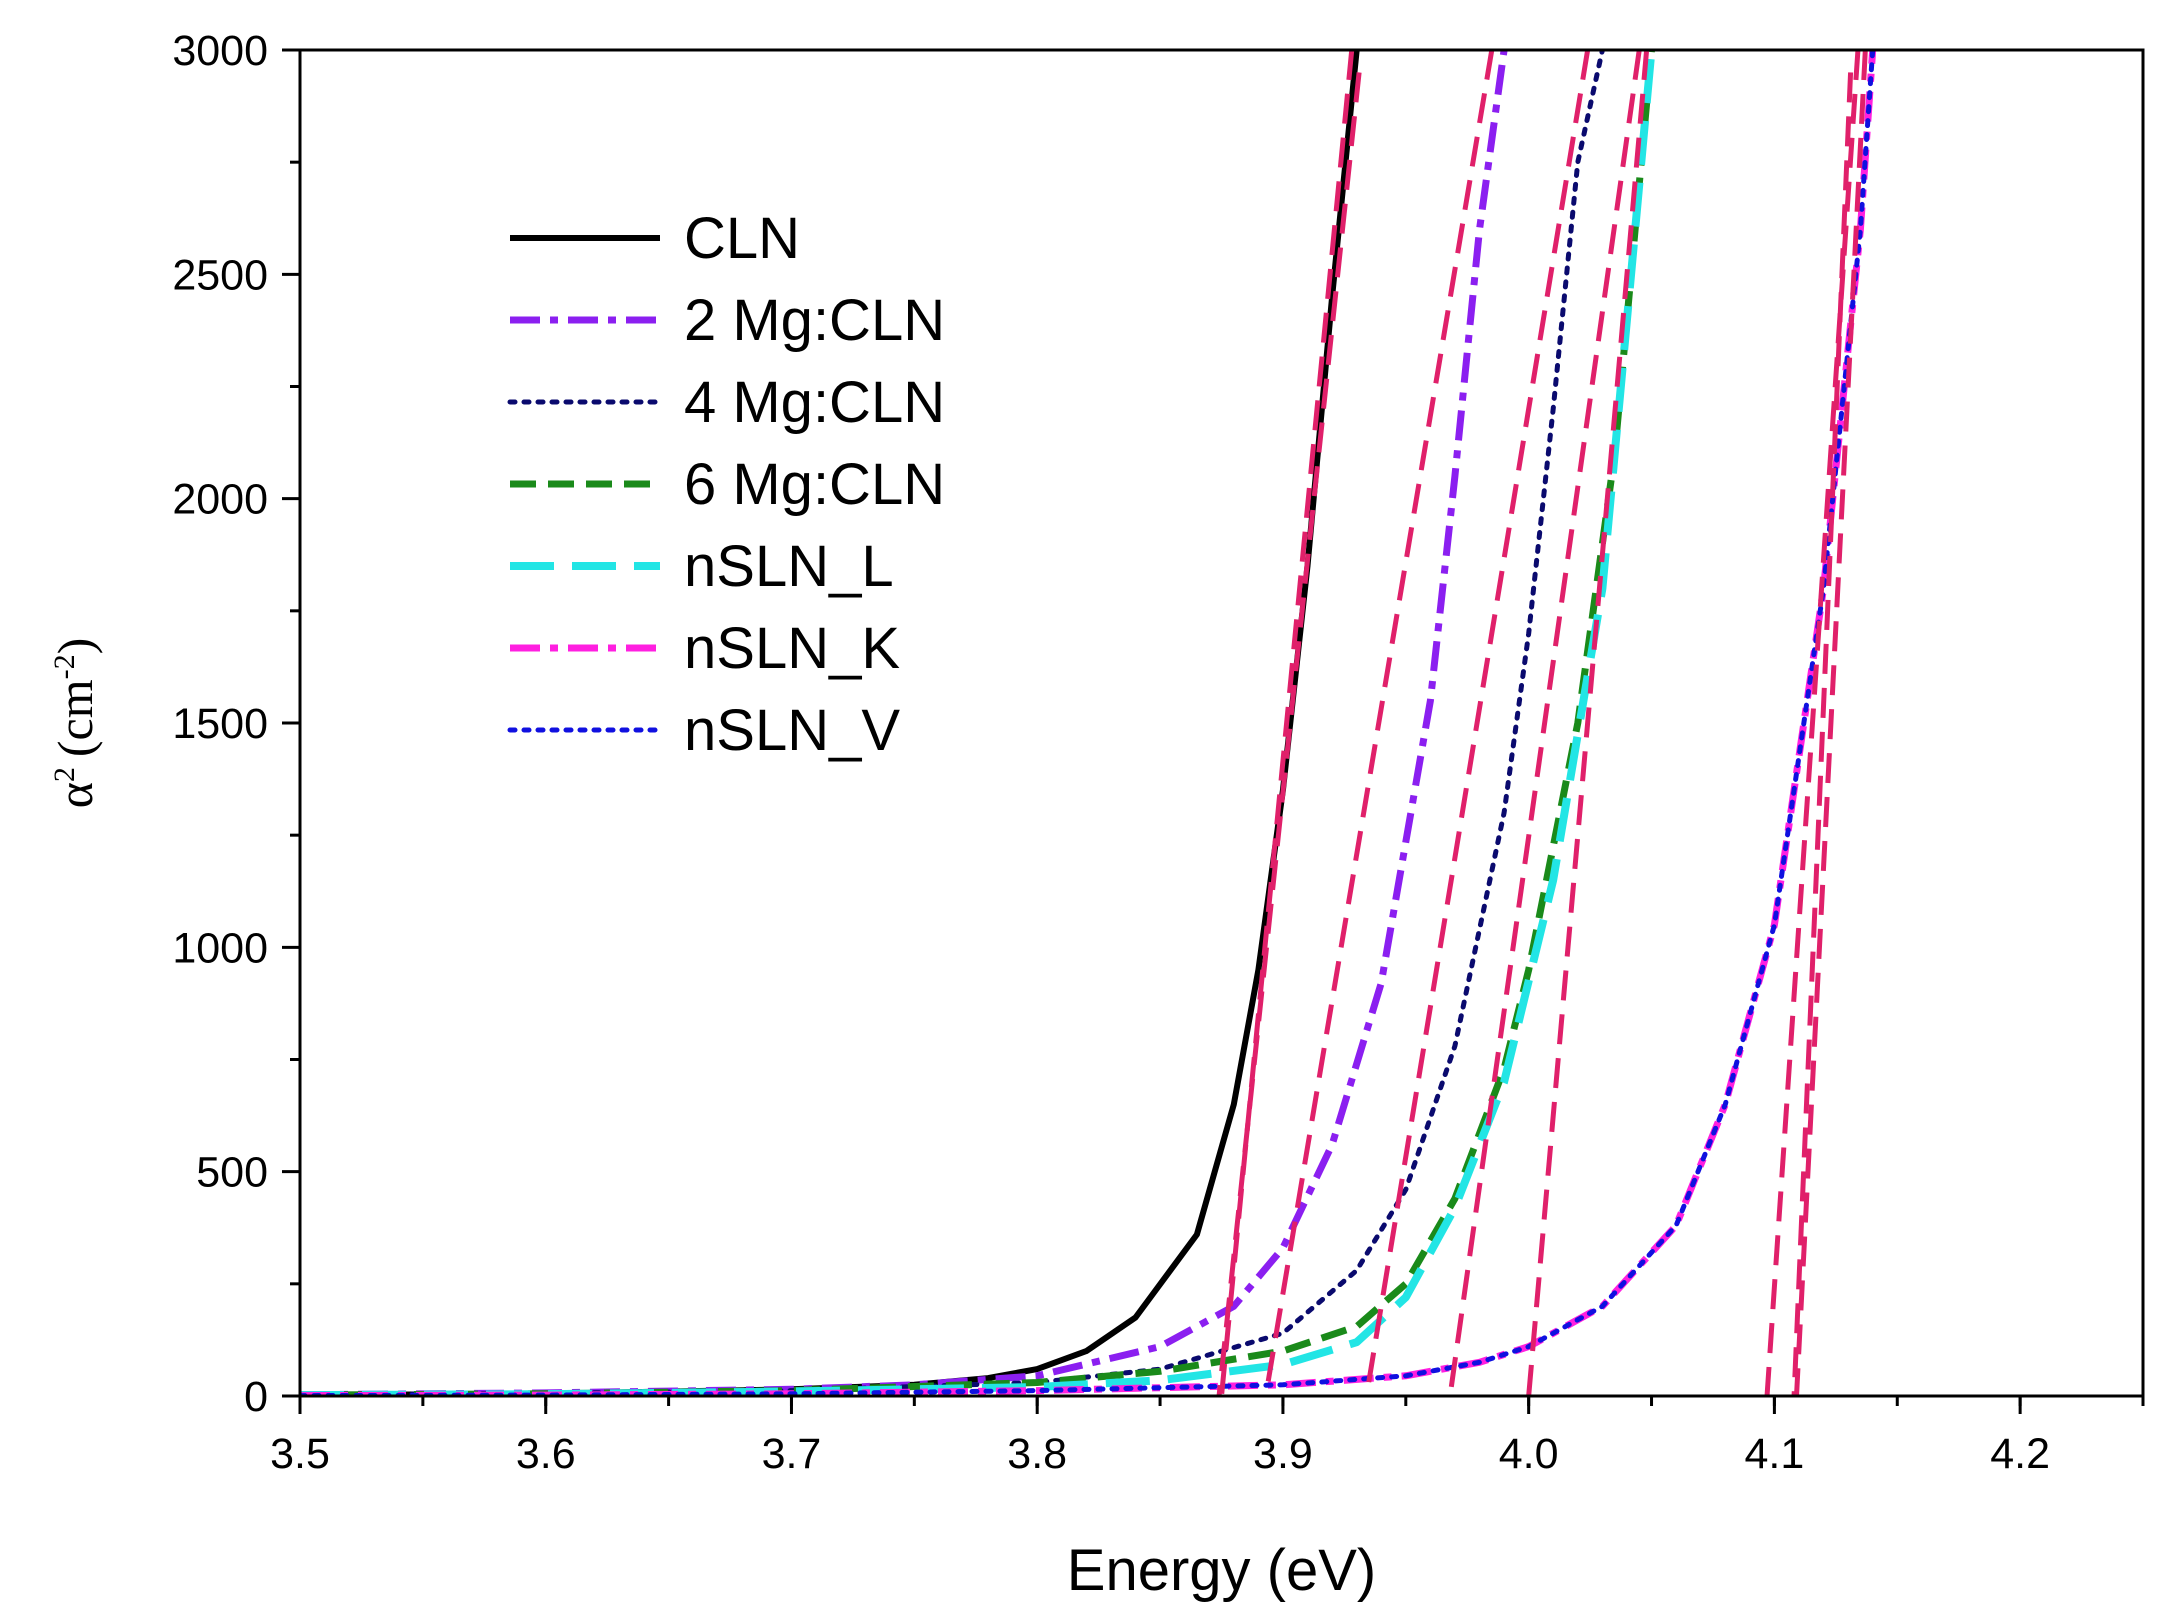  Describe the element at coordinates (2020, 1454) in the screenshot. I see `x-tick-label: 4.2` at that location.